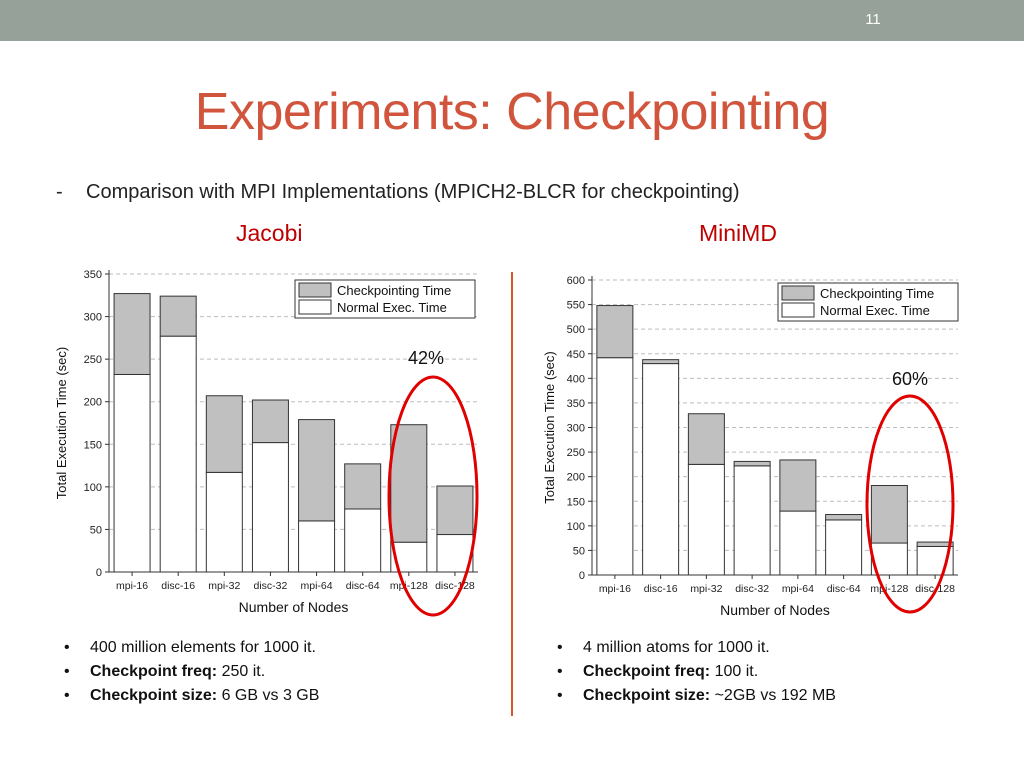 The height and width of the screenshot is (768, 1024). What do you see at coordinates (910, 379) in the screenshot?
I see `annotation-percent: 60%` at bounding box center [910, 379].